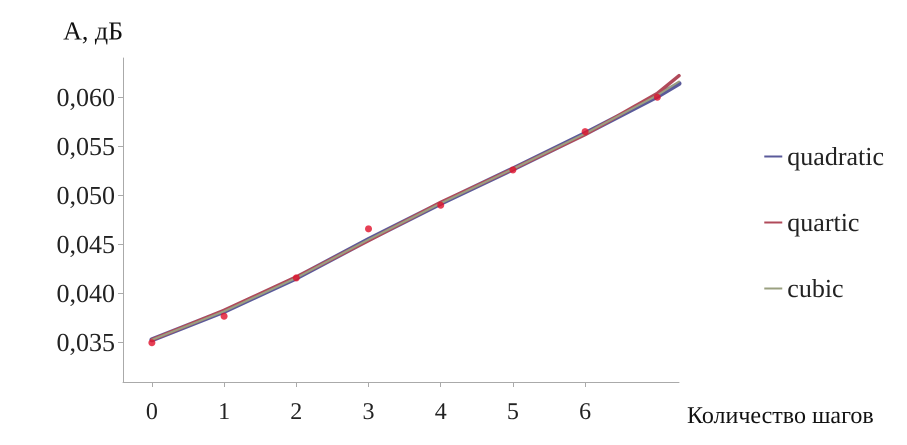 Image resolution: width=907 pixels, height=445 pixels. Describe the element at coordinates (85, 245) in the screenshot. I see `y-tick-label: 0,045` at that location.